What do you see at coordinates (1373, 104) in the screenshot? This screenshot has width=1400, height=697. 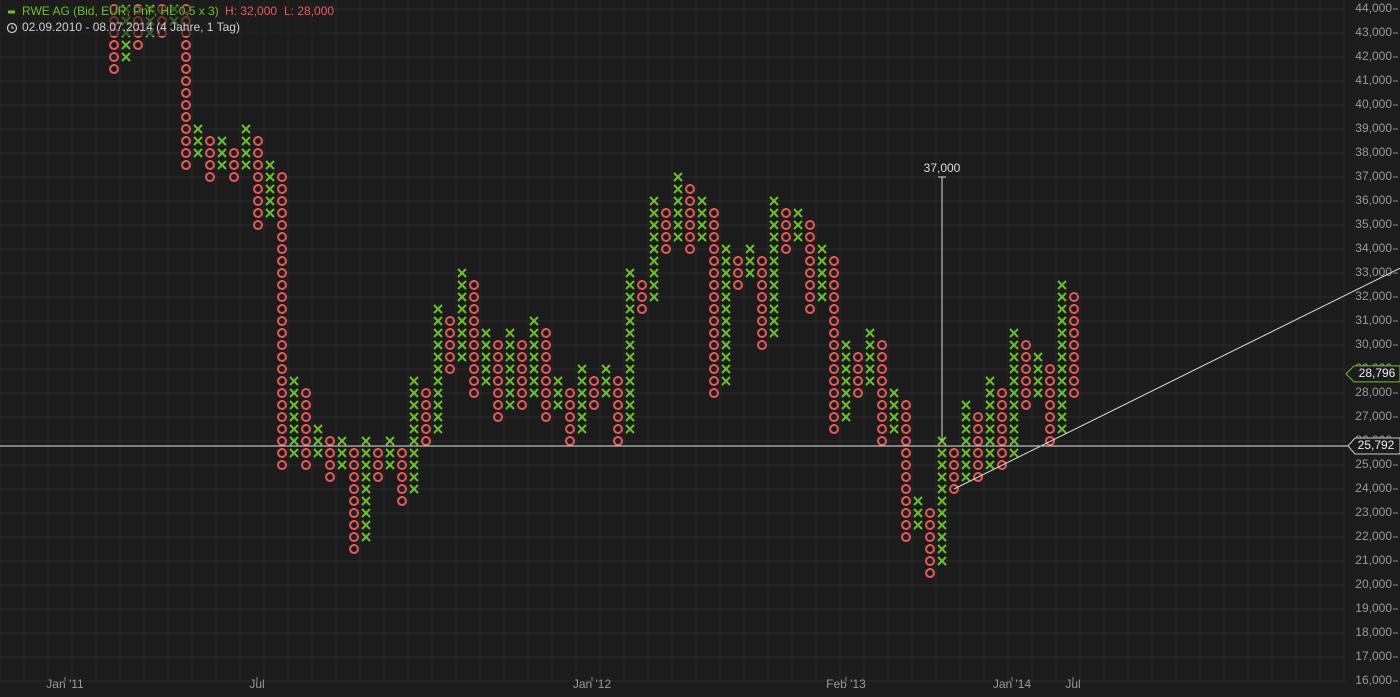 I see `y-tick-label: 40,000` at bounding box center [1373, 104].